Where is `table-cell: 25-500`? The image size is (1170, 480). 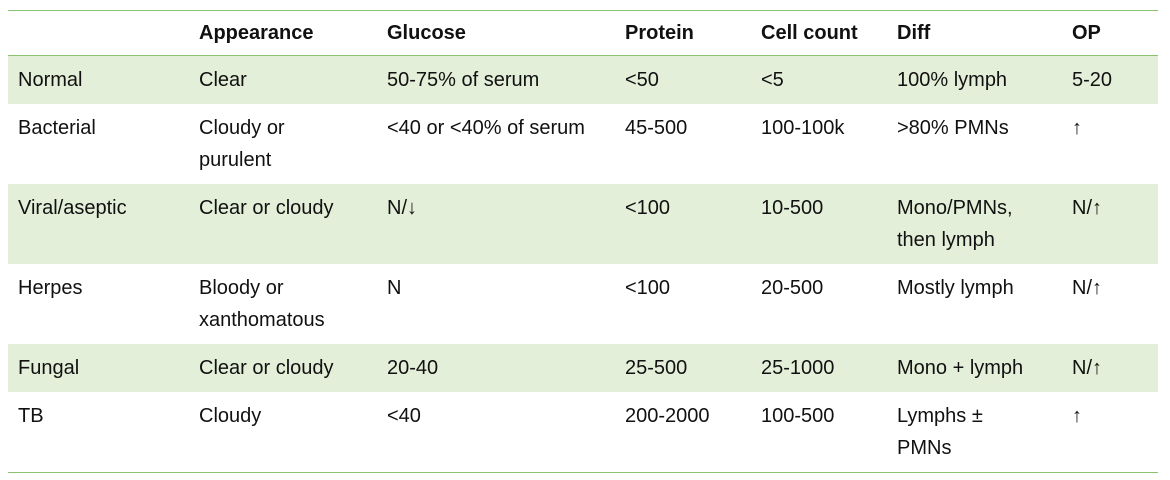 table-cell: 25-500 is located at coordinates (683, 368).